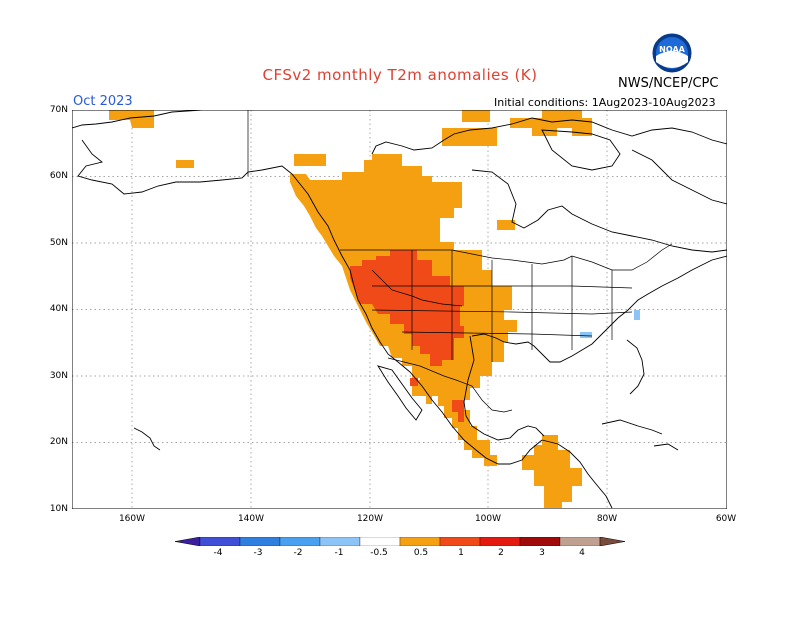 This screenshot has height=618, width=800. I want to click on figure-title: CFSv2 monthly T2m anomalies (K), so click(400, 75).